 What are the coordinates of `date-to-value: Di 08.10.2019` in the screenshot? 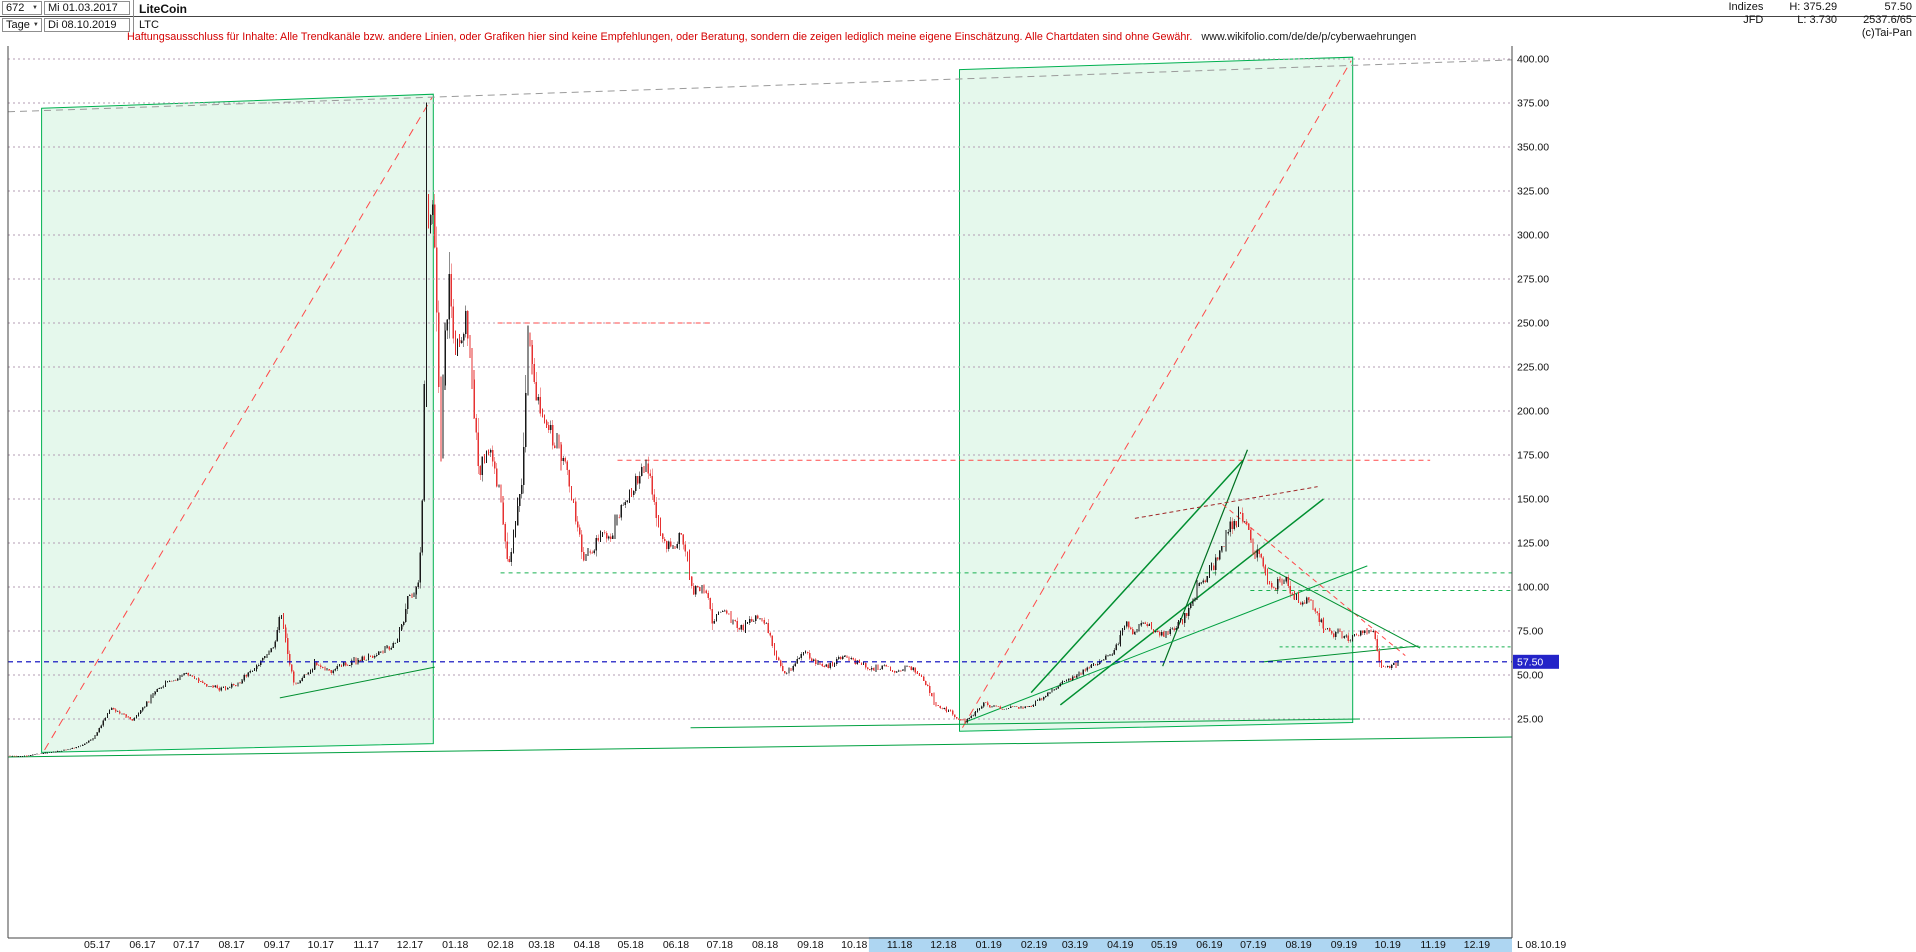 It's located at (82, 25).